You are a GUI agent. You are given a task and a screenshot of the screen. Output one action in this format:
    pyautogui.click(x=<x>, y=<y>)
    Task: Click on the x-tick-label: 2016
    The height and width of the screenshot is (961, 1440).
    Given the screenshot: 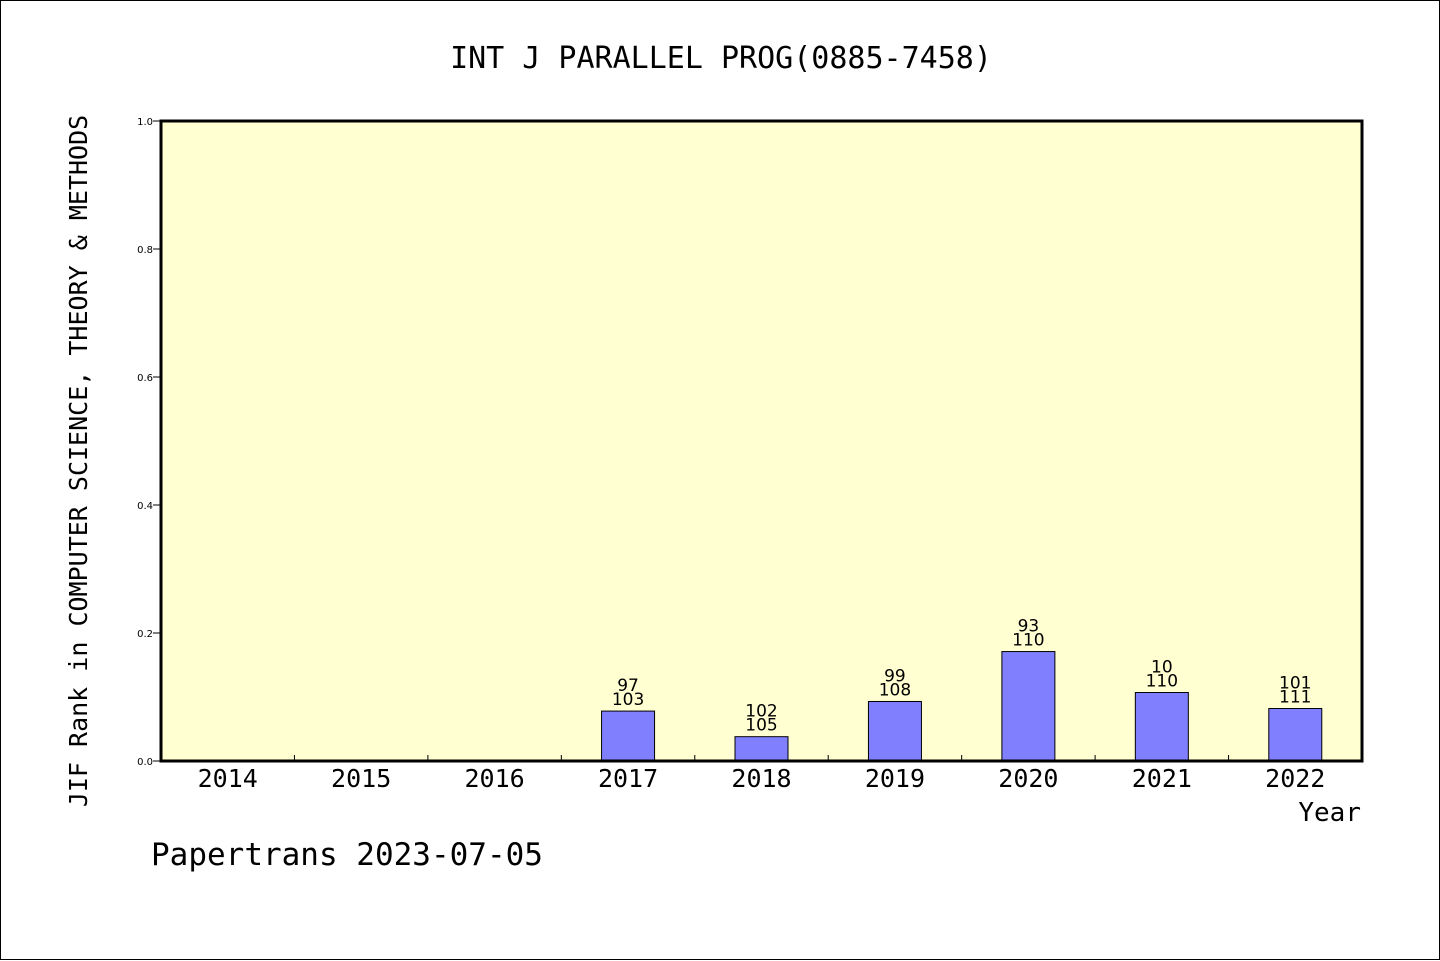 What is the action you would take?
    pyautogui.click(x=495, y=778)
    